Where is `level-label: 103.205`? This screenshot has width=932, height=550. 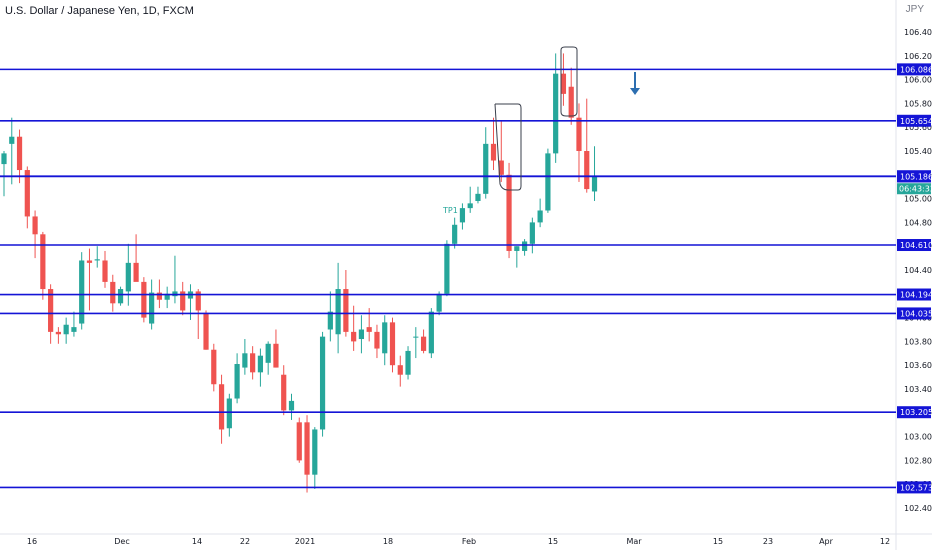
level-label: 103.205 is located at coordinates (916, 412).